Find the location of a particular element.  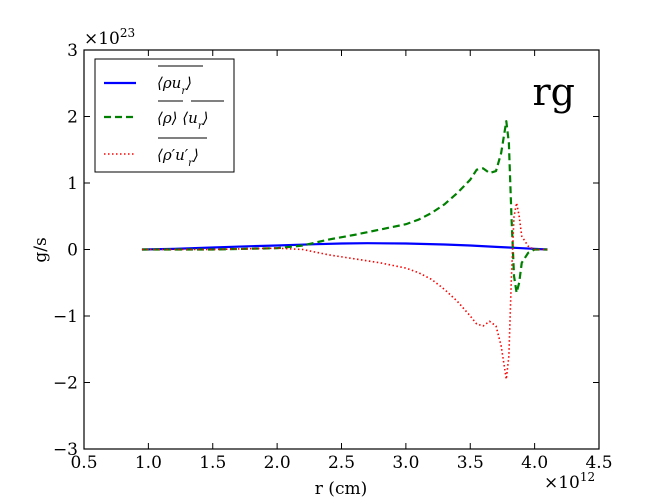

x-multiplier-label: ×10¹² is located at coordinates (569, 481).